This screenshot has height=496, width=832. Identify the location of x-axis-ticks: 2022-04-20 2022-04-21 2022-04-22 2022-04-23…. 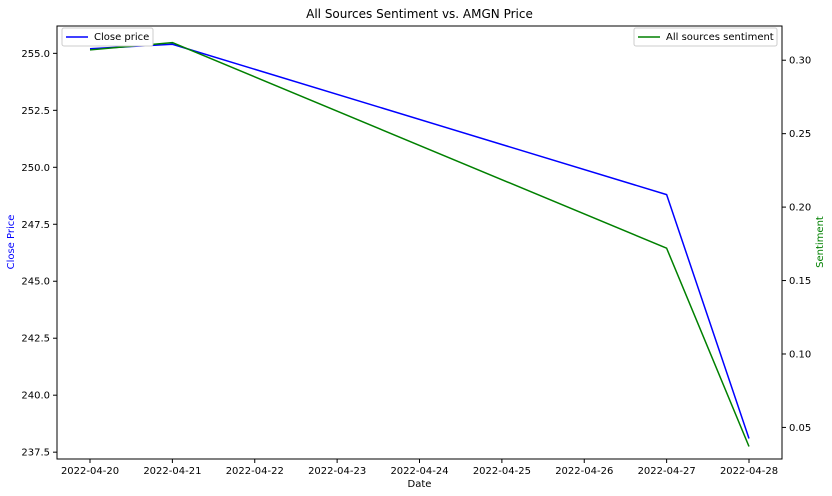
(419, 468).